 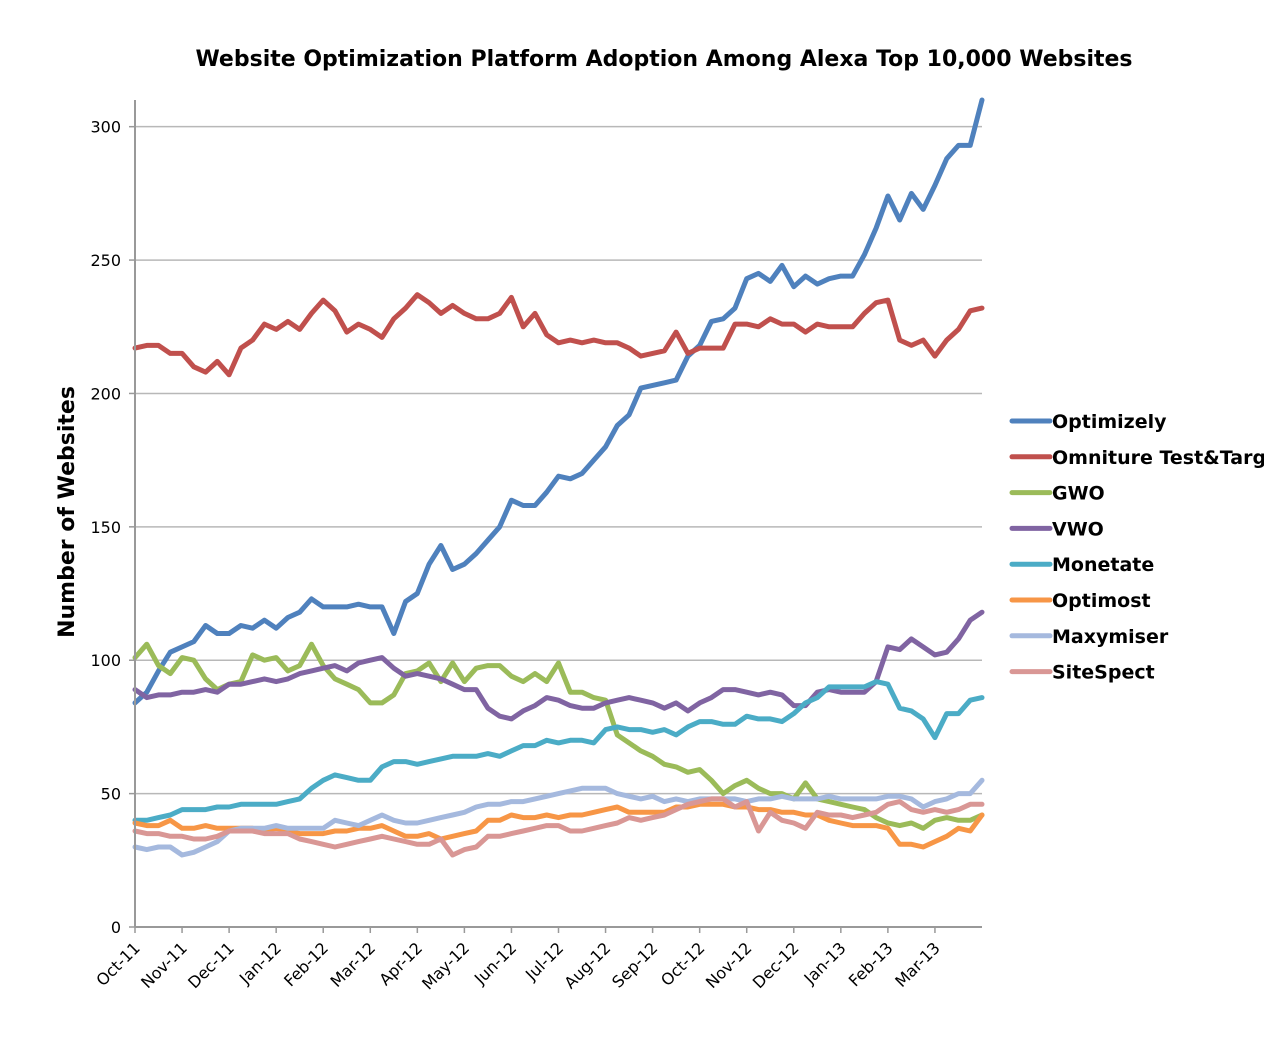 I want to click on x-tick-label: Jan-13, so click(x=825, y=963).